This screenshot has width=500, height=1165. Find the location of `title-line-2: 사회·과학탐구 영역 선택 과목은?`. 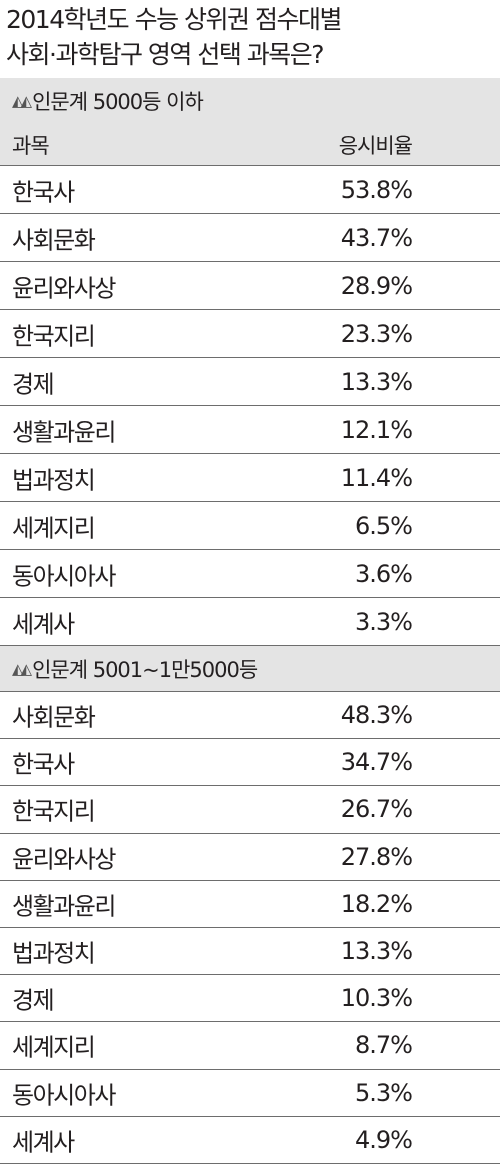

title-line-2: 사회·과학탐구 영역 선택 과목은? is located at coordinates (165, 54).